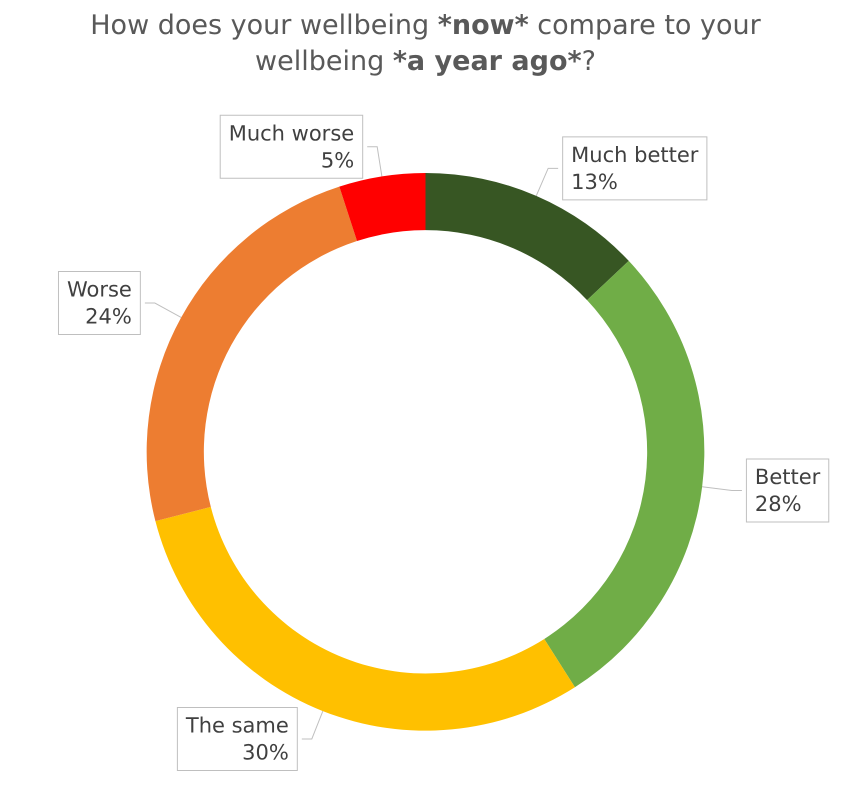 This screenshot has width=851, height=801. I want to click on data-label: 28%, so click(778, 504).